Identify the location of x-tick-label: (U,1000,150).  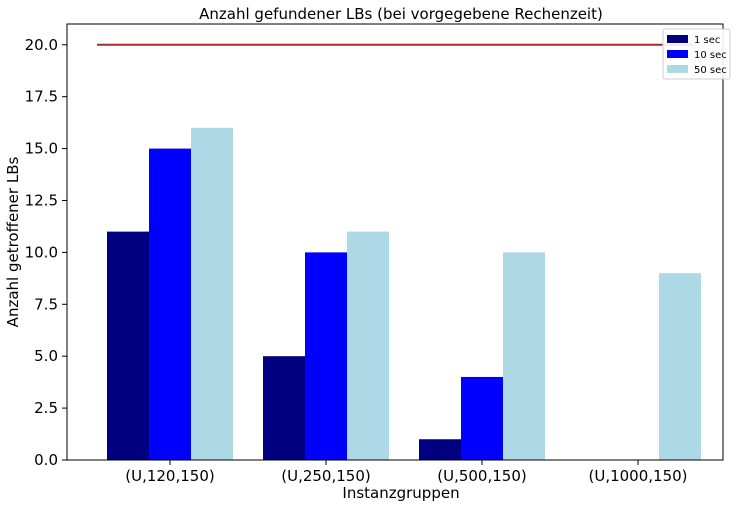
(637, 476).